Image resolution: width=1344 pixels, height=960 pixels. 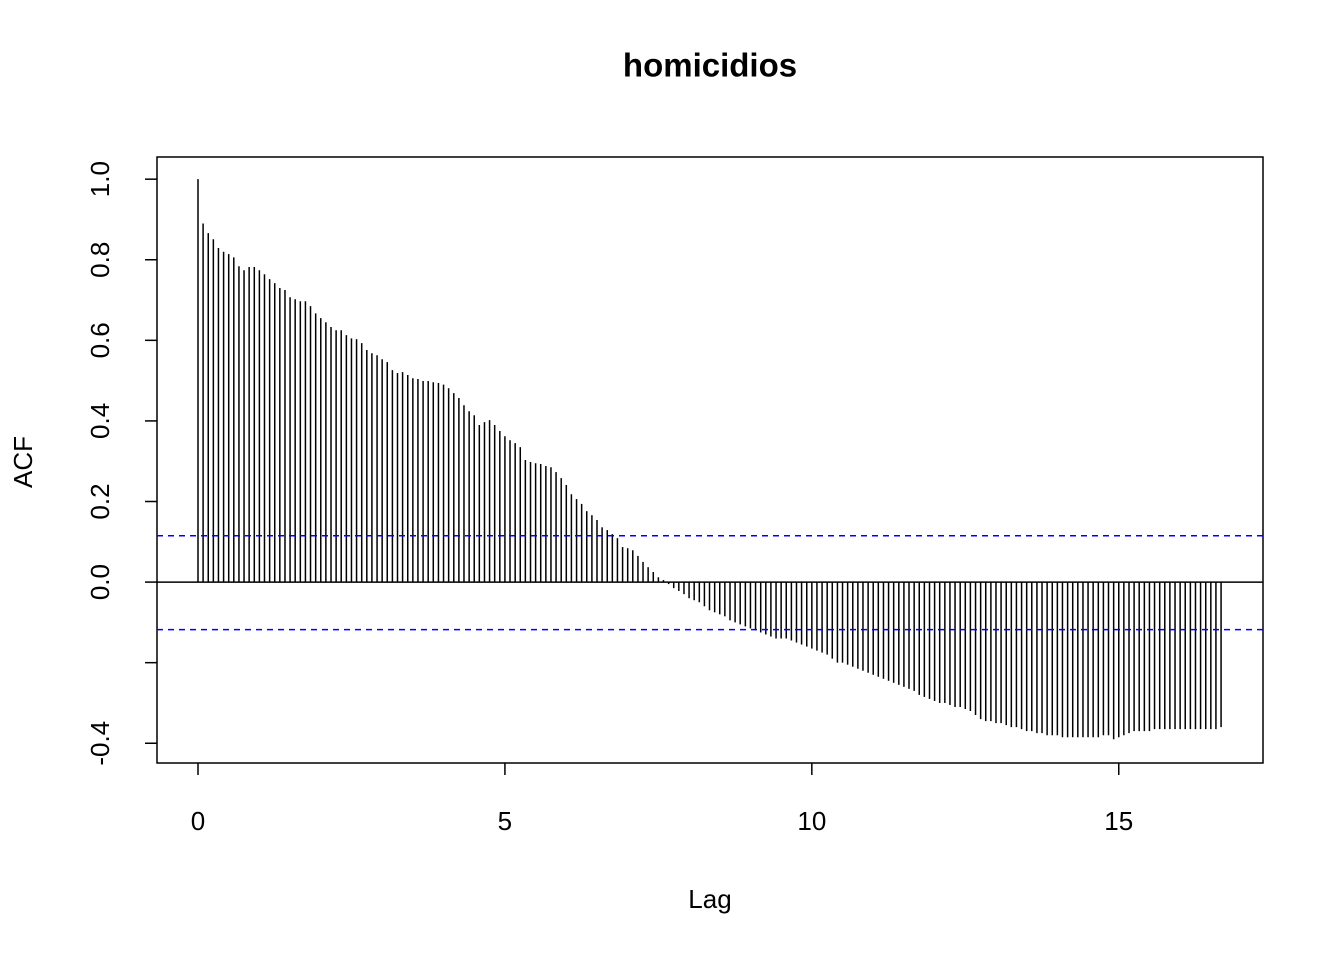 What do you see at coordinates (198, 821) in the screenshot?
I see `x-tick-label: 0` at bounding box center [198, 821].